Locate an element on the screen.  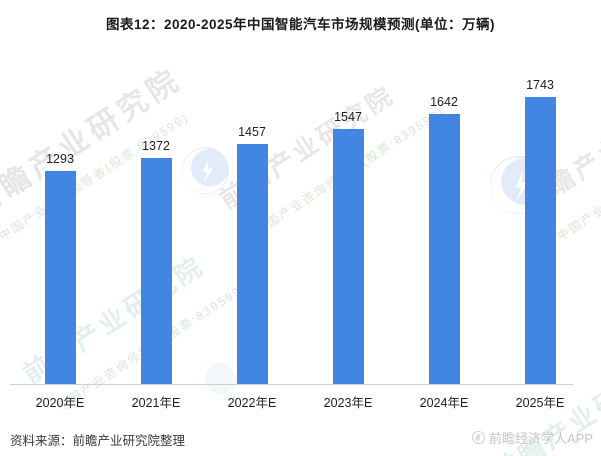
x-axis-tick-label: 2023年E is located at coordinates (348, 403).